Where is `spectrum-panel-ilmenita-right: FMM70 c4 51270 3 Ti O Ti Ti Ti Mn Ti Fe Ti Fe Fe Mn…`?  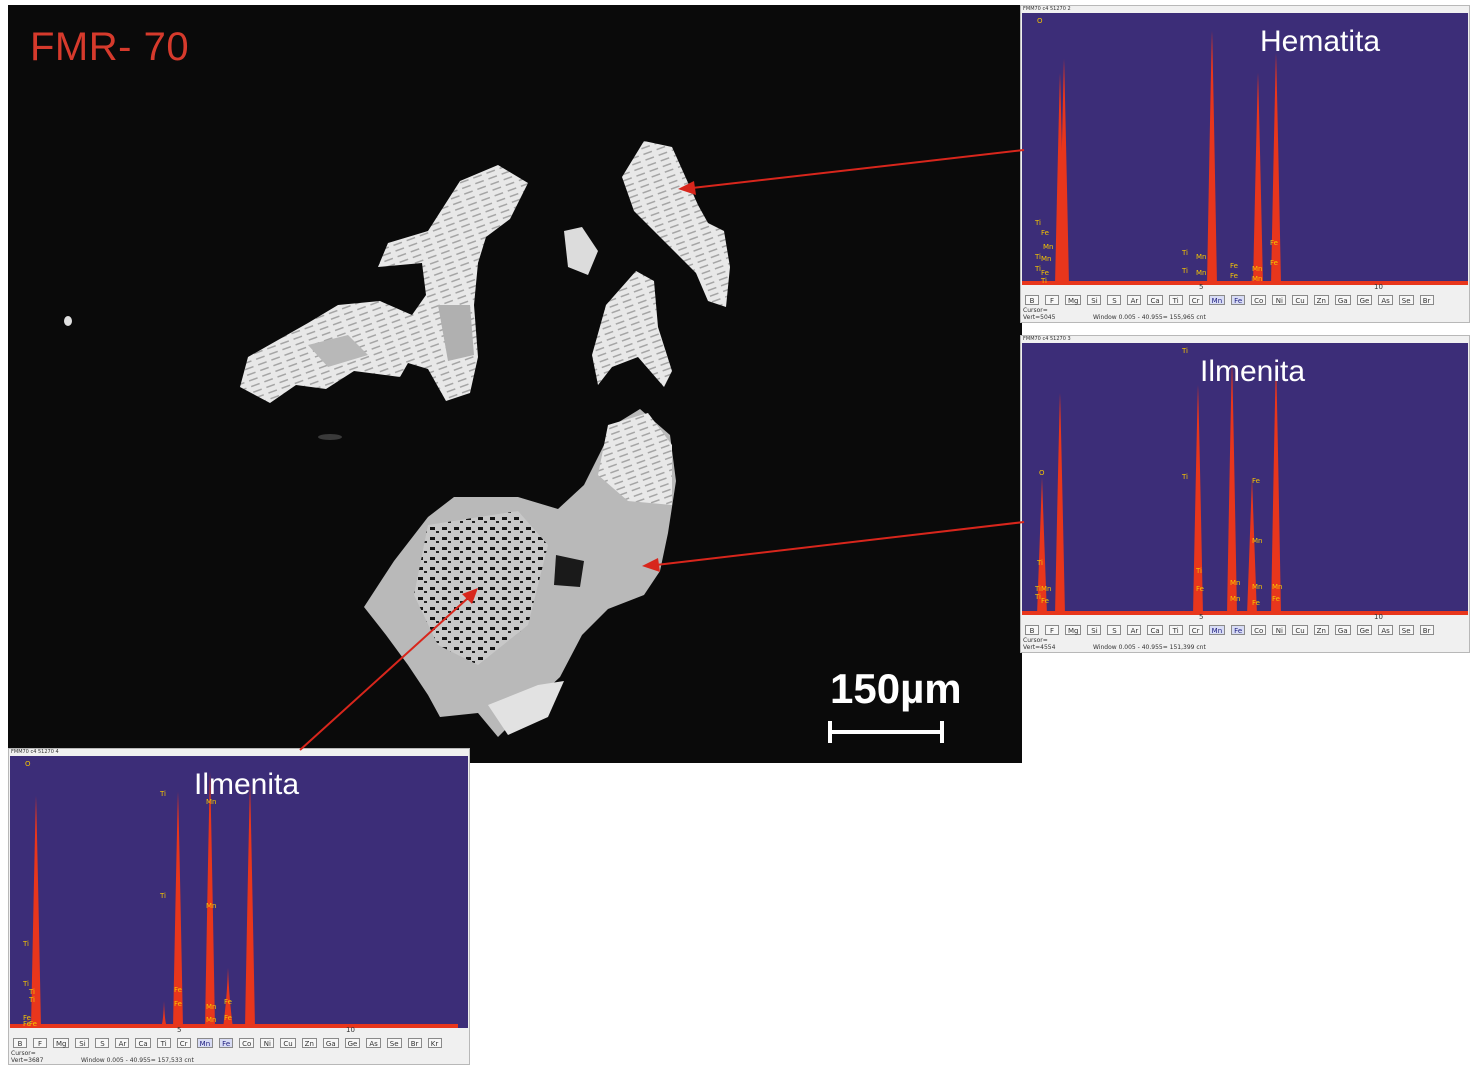 spectrum-panel-ilmenita-right: FMM70 c4 51270 3 Ti O Ti Ti Ti Mn Ti Fe Ti Fe Fe Mn… is located at coordinates (1245, 494).